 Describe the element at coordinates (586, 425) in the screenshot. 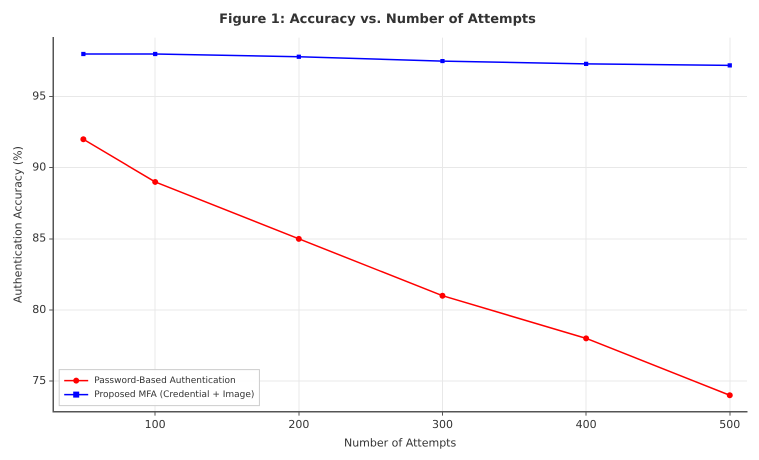

I see `x-tick-label: 400` at that location.